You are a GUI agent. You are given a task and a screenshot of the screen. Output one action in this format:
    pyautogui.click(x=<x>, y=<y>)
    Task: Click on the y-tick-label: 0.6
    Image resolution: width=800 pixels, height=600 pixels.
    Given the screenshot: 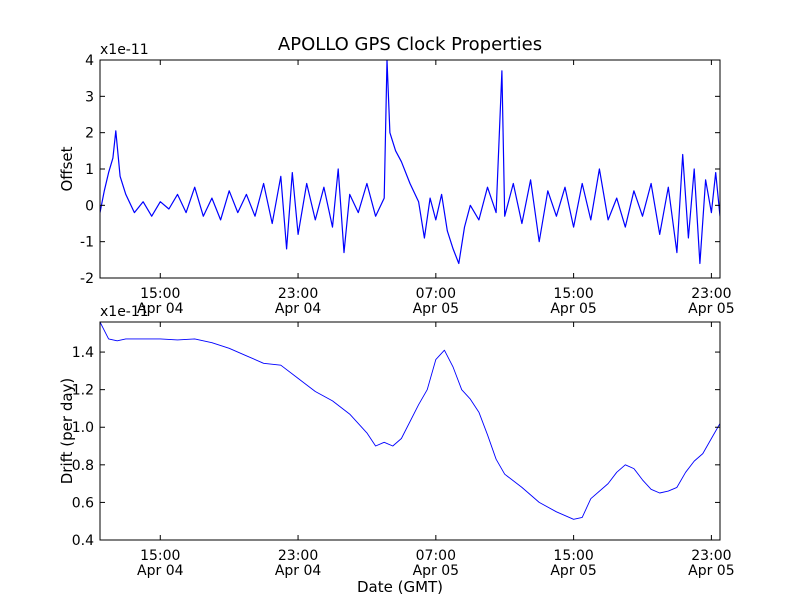 What is the action you would take?
    pyautogui.click(x=83, y=503)
    